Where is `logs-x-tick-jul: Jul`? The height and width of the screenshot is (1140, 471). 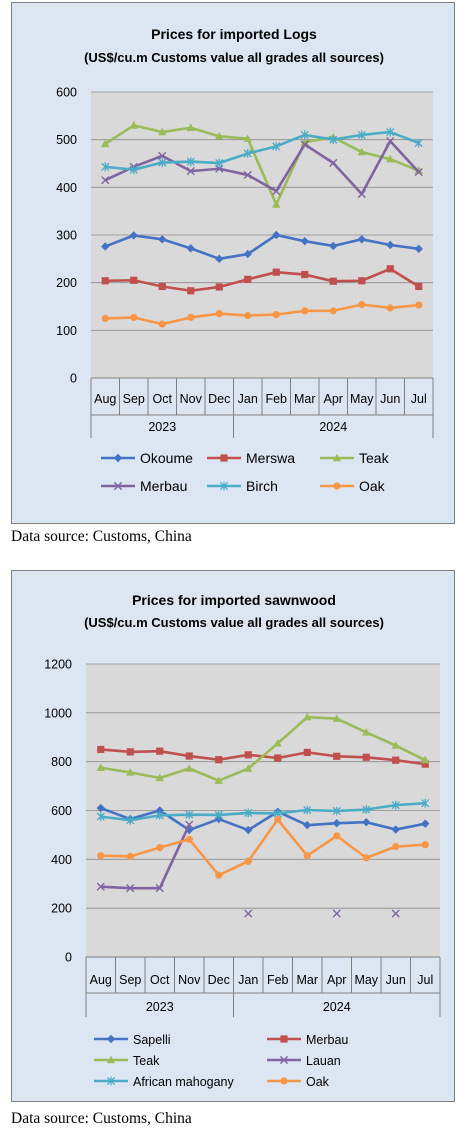 logs-x-tick-jul: Jul is located at coordinates (419, 399).